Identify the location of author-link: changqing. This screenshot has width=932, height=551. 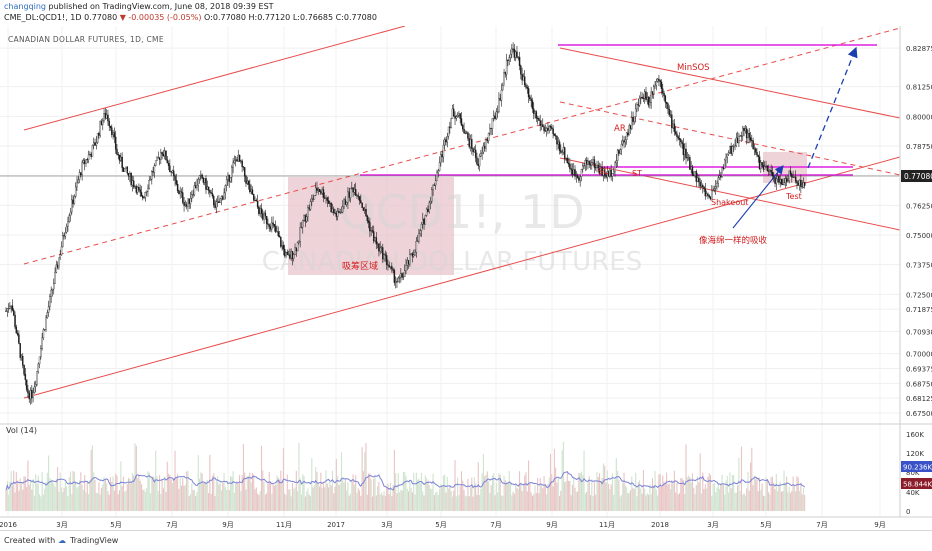
(25, 6).